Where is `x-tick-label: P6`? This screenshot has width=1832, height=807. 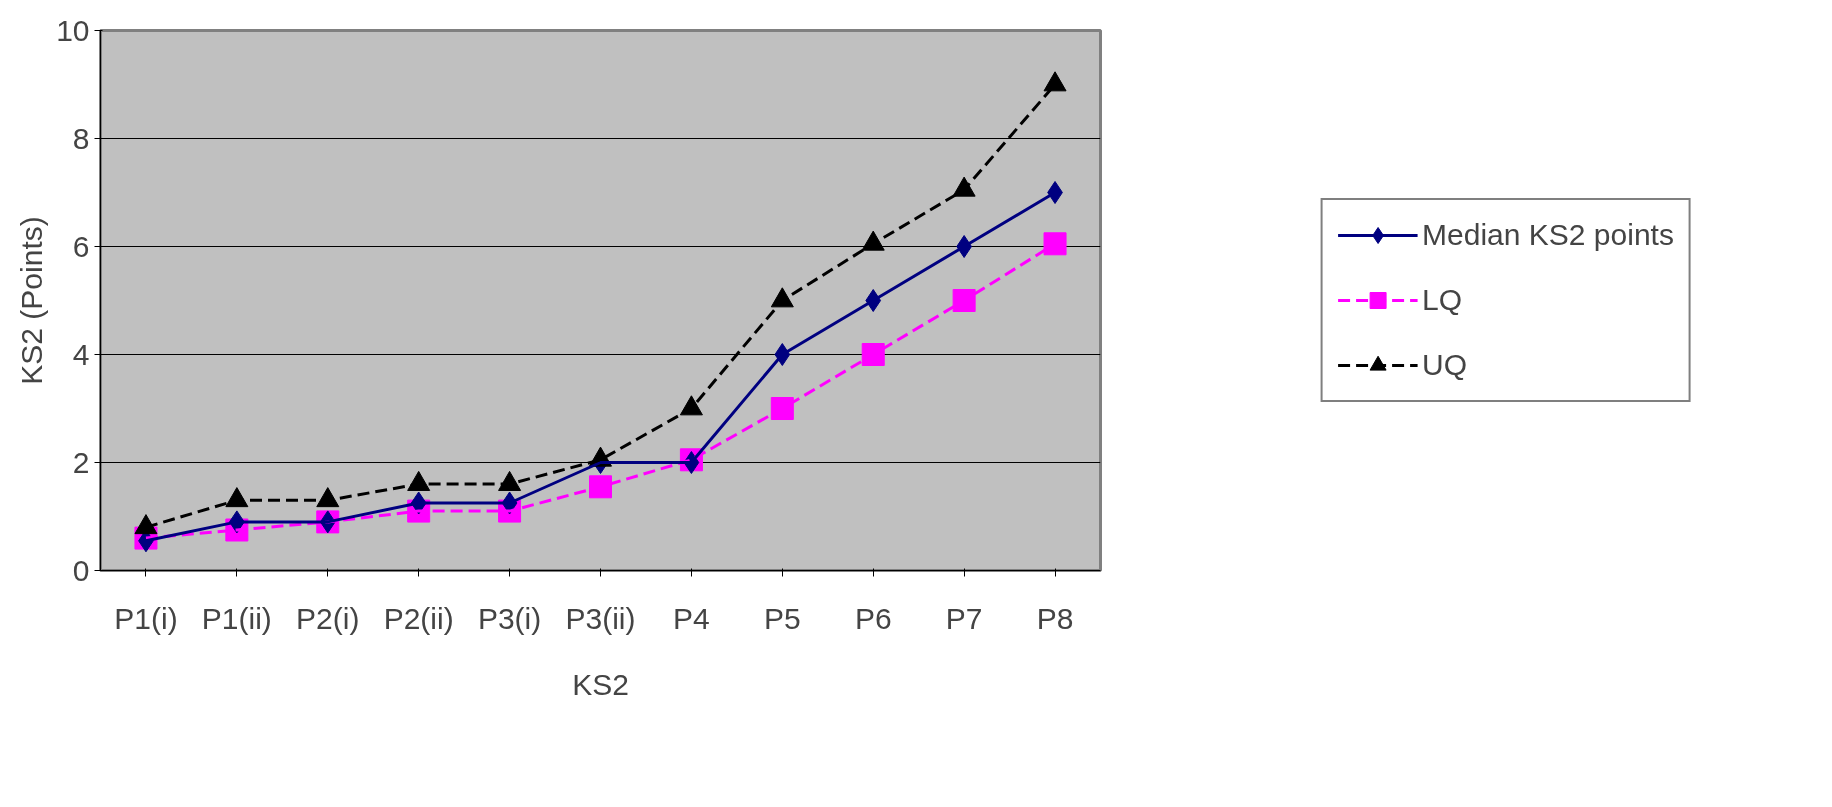 x-tick-label: P6 is located at coordinates (873, 618).